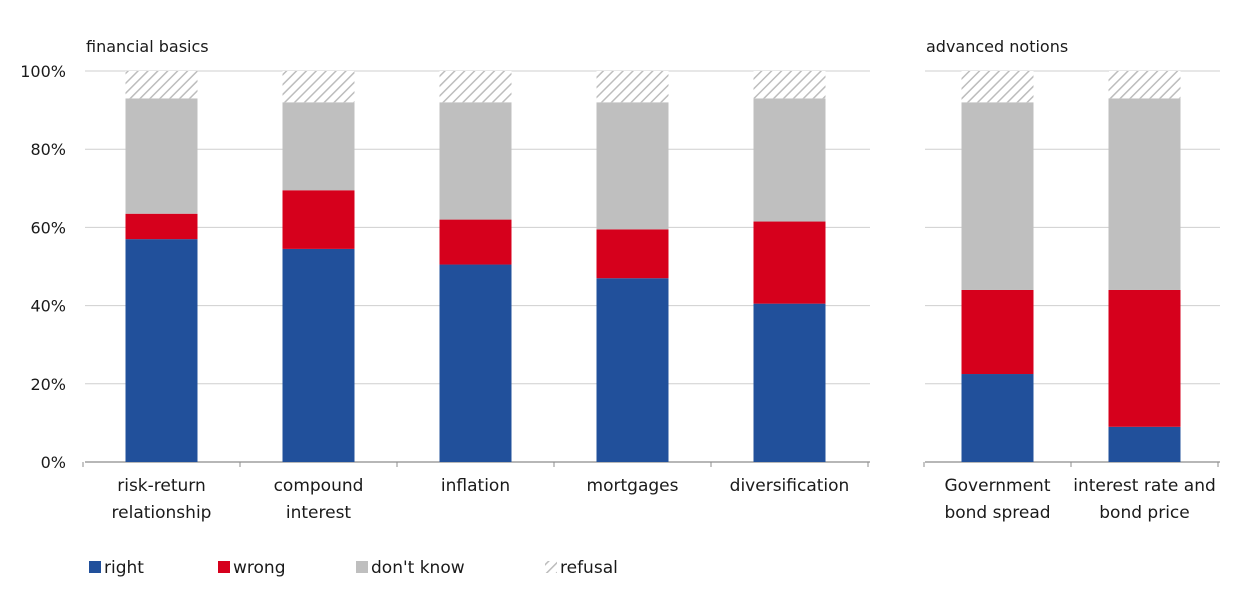  Describe the element at coordinates (418, 568) in the screenshot. I see `legend-label: don't know` at that location.